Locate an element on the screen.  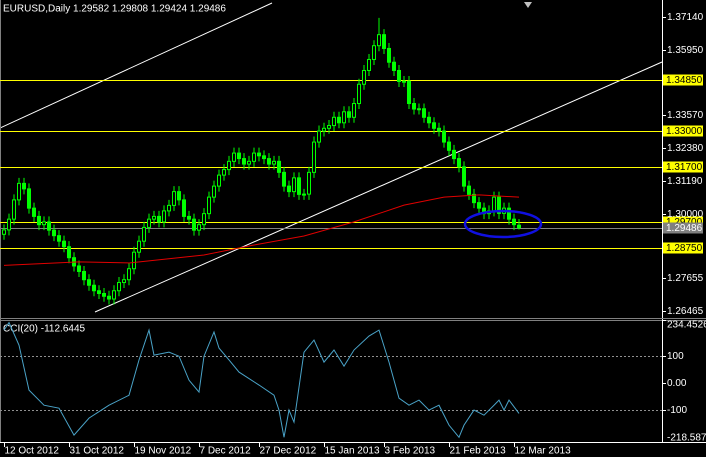
y-tick-label: -100 is located at coordinates (677, 410).